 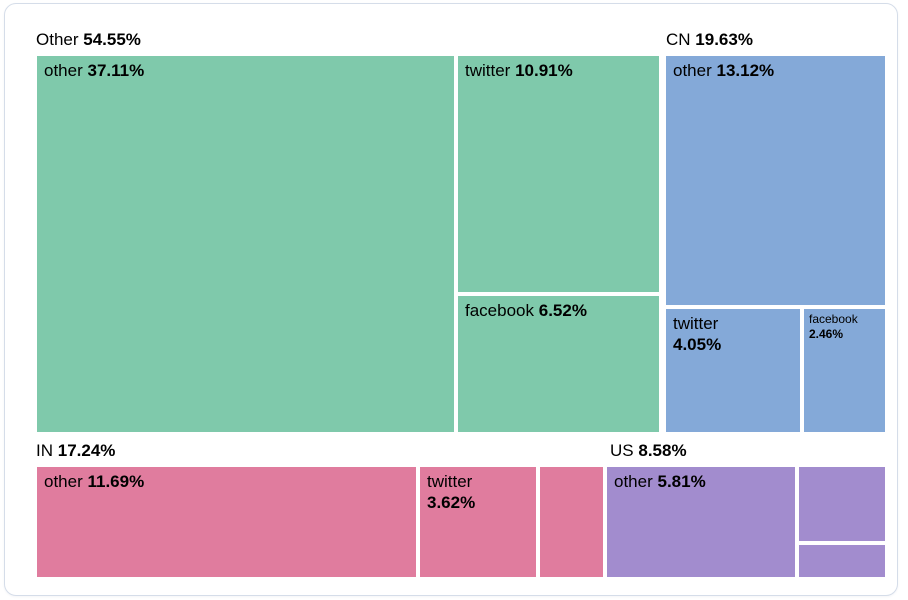 What do you see at coordinates (701, 522) in the screenshot?
I see `treemap-cell-us-other: other 5.81%` at bounding box center [701, 522].